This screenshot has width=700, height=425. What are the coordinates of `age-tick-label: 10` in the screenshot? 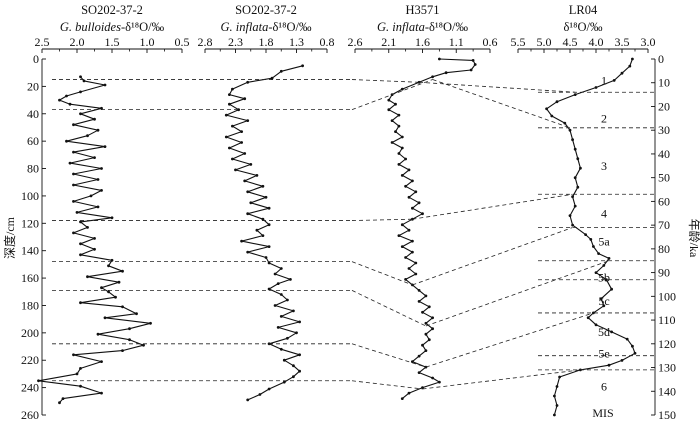 It's located at (664, 83).